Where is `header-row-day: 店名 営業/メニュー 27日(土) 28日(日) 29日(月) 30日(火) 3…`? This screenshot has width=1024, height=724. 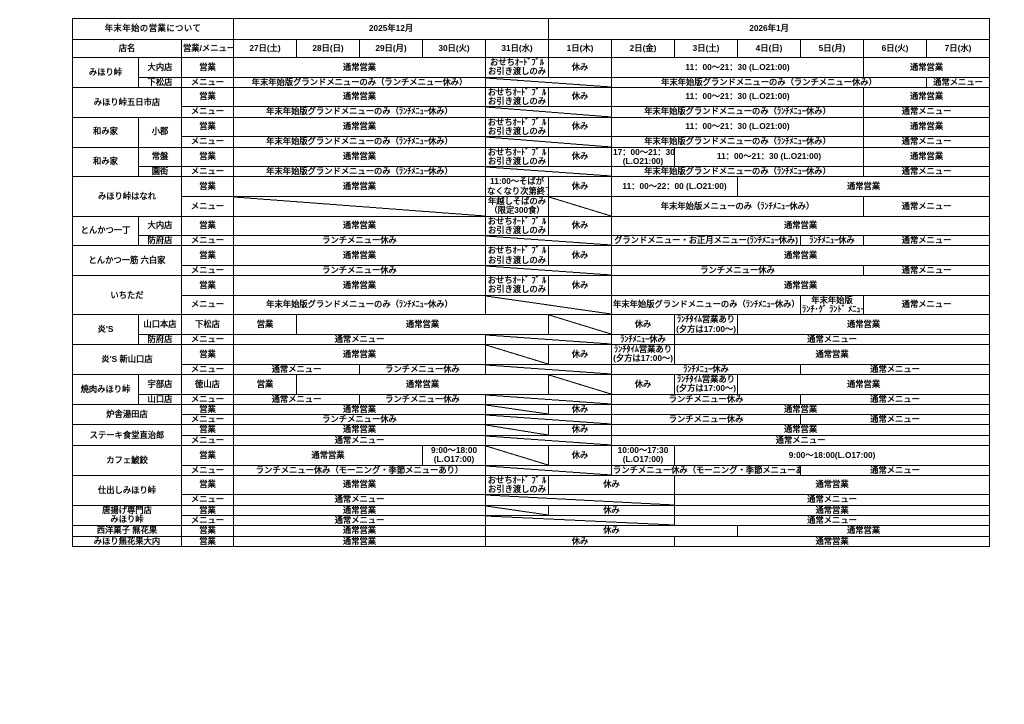 header-row-day: 店名 営業/メニュー 27日(土) 28日(日) 29日(月) 30日(火) 3… is located at coordinates (531, 48).